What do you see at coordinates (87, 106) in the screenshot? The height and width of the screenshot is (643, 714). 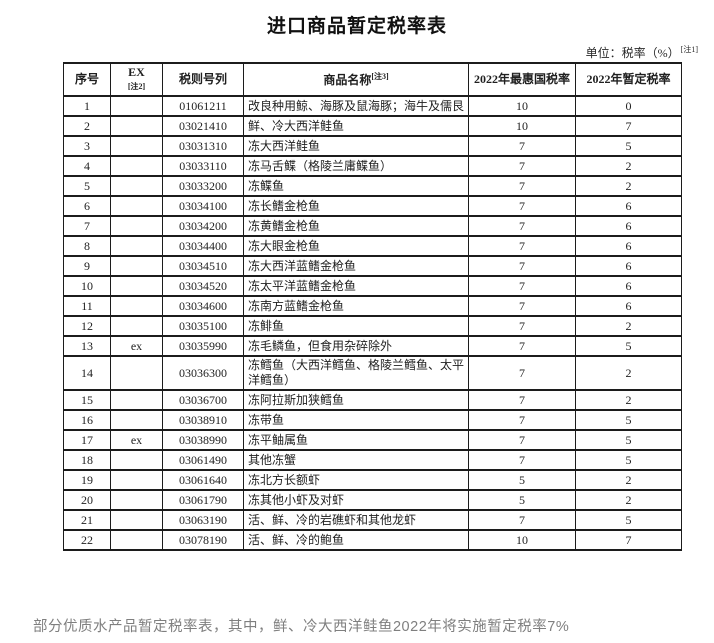 I see `cell-serial-number: 1` at bounding box center [87, 106].